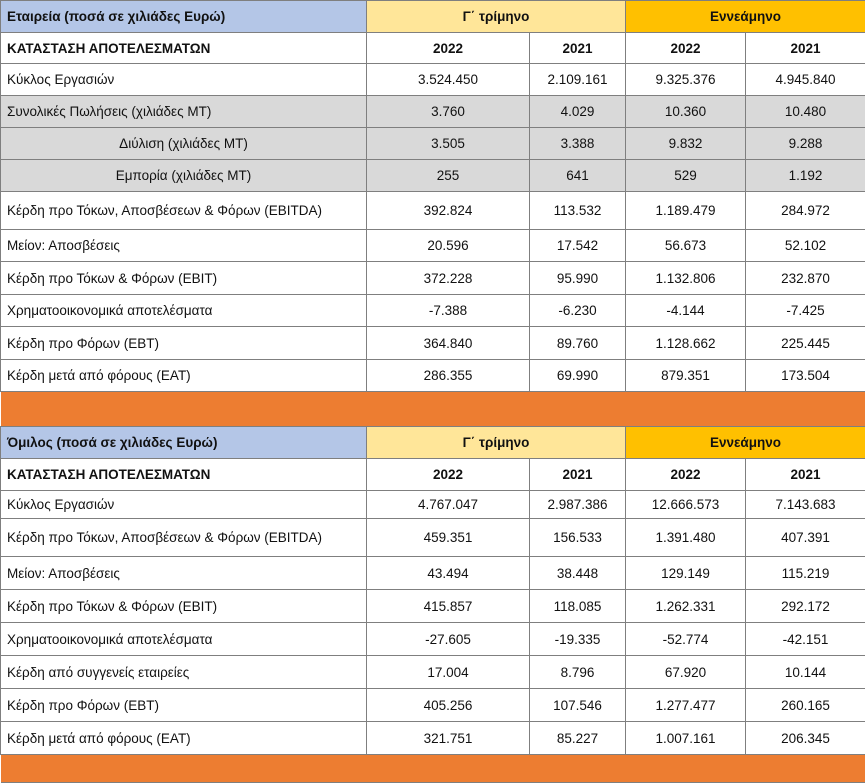 This screenshot has width=865, height=784. I want to click on company-statement-label: ΚΑΤΑΣΤΑΣΗ ΑΠΟΤΕΛΕΣΜΑΤΩΝ, so click(183, 48).